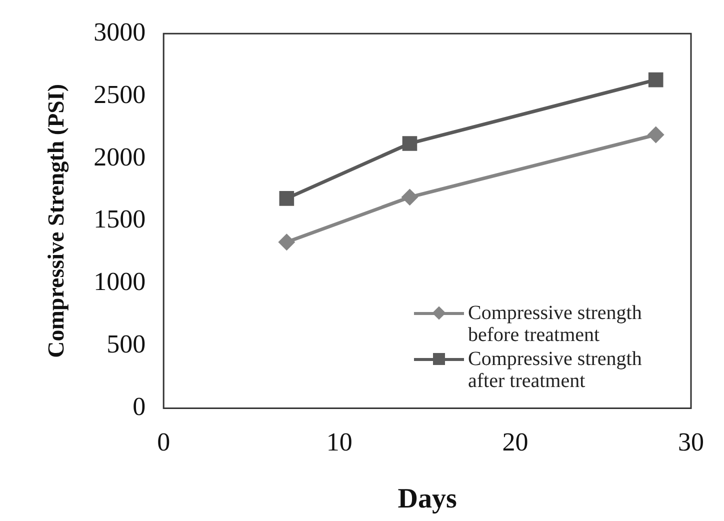  What do you see at coordinates (57, 221) in the screenshot?
I see `y-axis-title: Compressive Strength (PSI)` at bounding box center [57, 221].